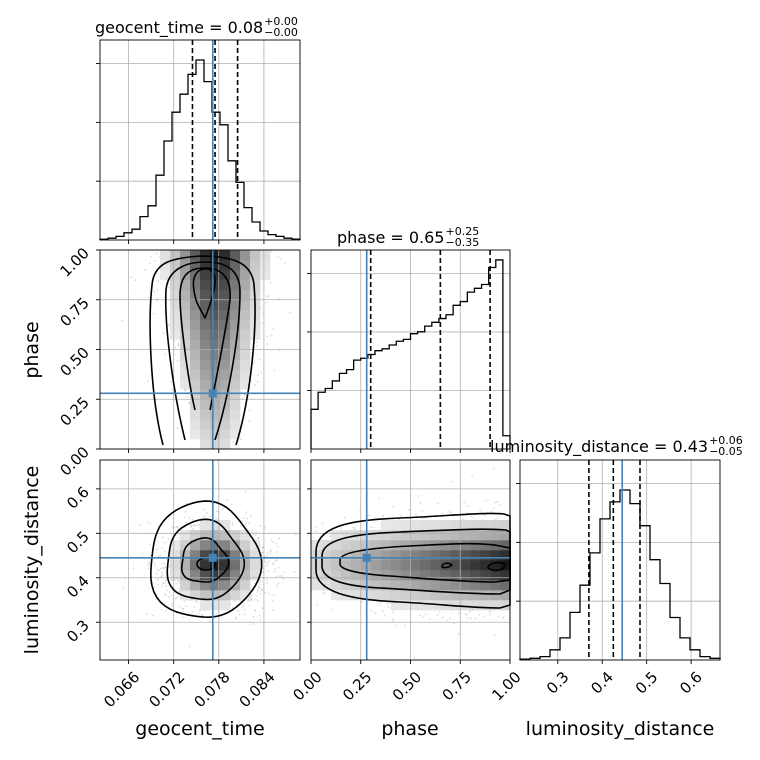 This screenshot has width=760, height=760. What do you see at coordinates (166, 689) in the screenshot?
I see `xtick-label-geocent_time-1: 0.072` at bounding box center [166, 689].